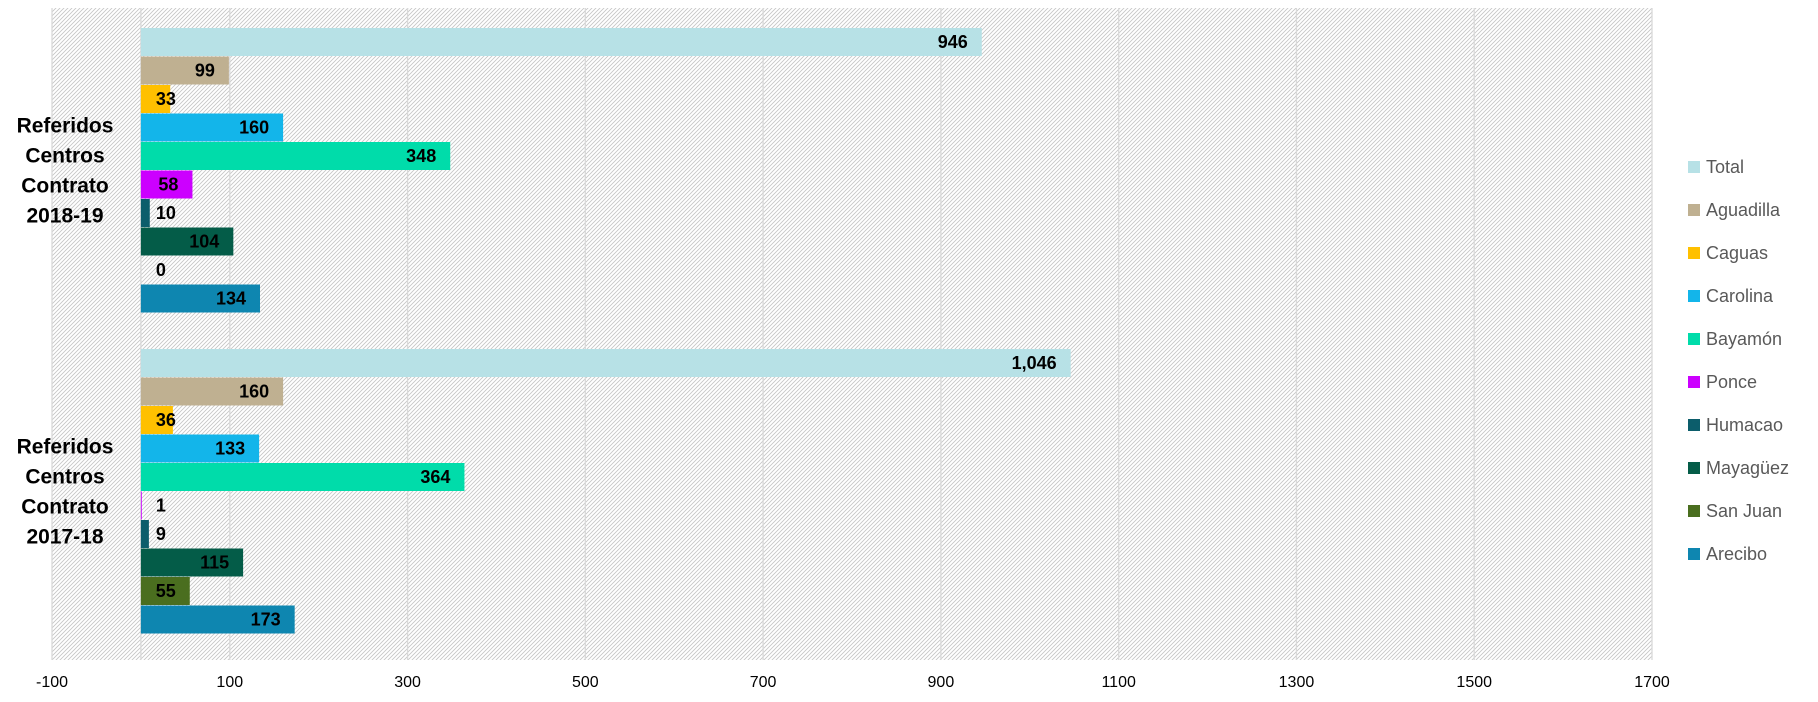  I want to click on category-label-line: 2018-19, so click(64, 216).